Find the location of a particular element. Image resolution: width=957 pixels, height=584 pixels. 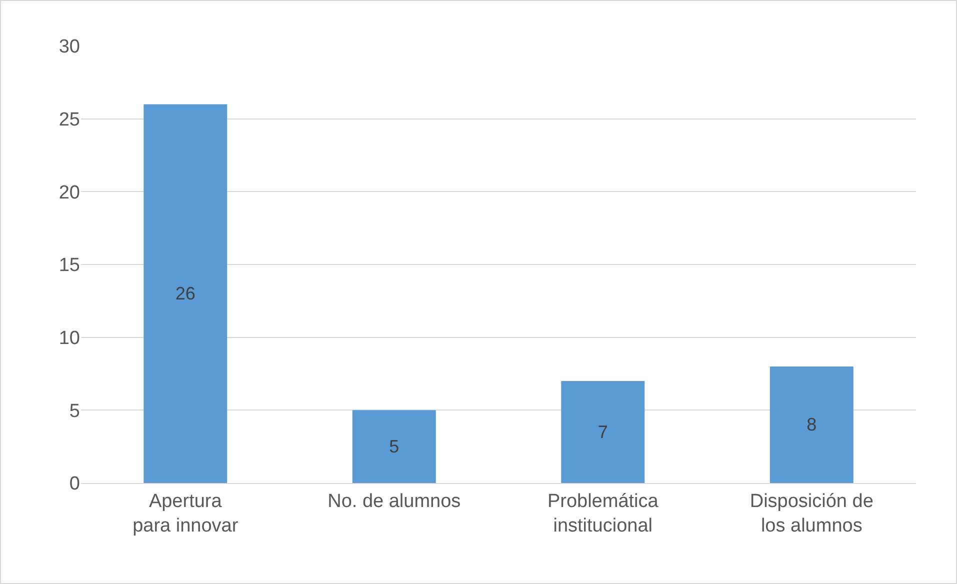

x-tick-label: Apertura para innovar is located at coordinates (185, 513).